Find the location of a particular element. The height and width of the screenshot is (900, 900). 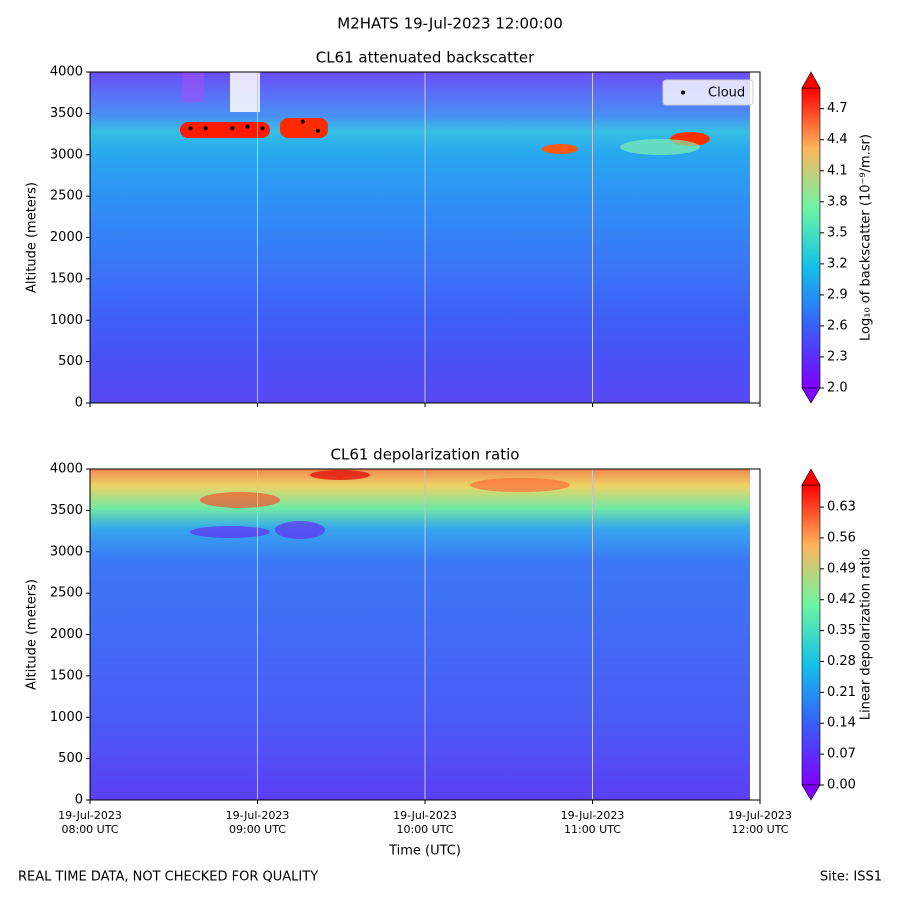

subplot-title: CL61 depolarization ratio is located at coordinates (425, 455).